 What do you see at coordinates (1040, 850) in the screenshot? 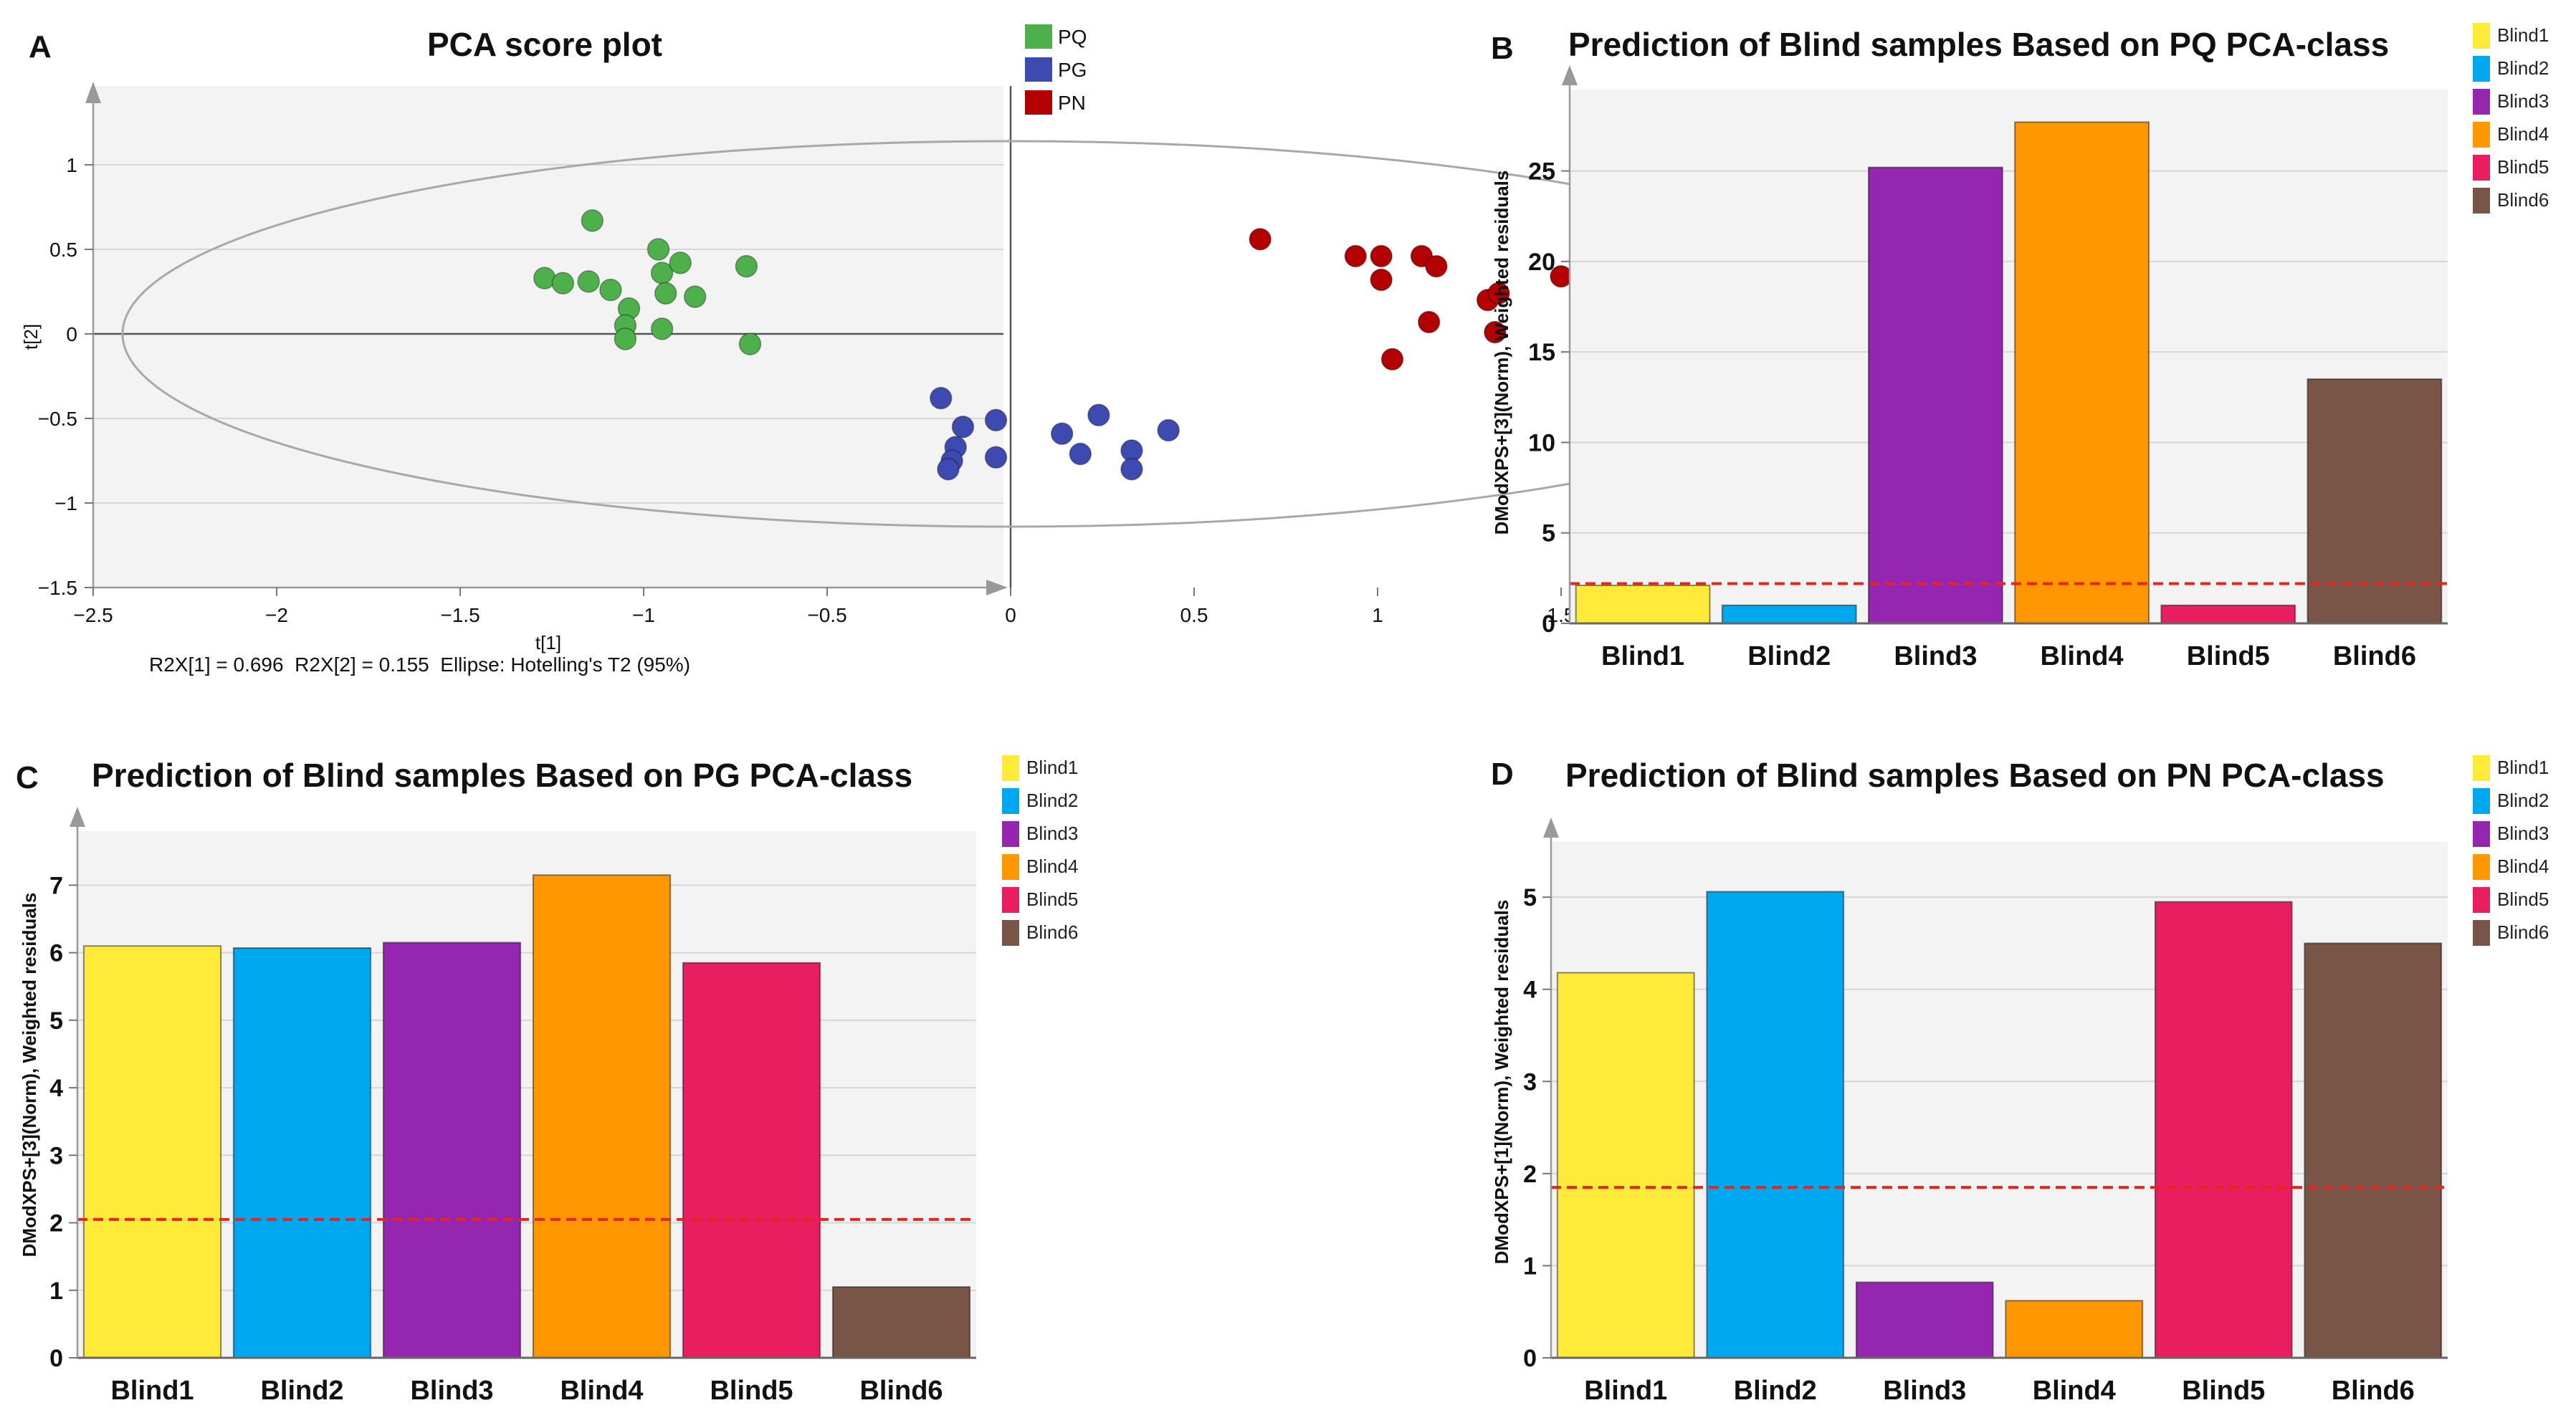
I see `pg-legend: Blind1 Blind2 Blind3 Blind4 Blind5 Blind6` at bounding box center [1040, 850].